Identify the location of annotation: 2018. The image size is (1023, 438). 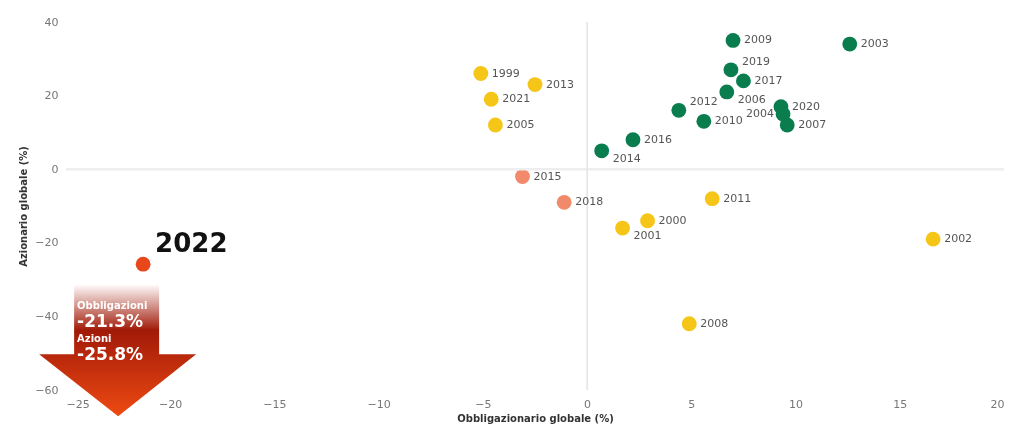
(589, 202).